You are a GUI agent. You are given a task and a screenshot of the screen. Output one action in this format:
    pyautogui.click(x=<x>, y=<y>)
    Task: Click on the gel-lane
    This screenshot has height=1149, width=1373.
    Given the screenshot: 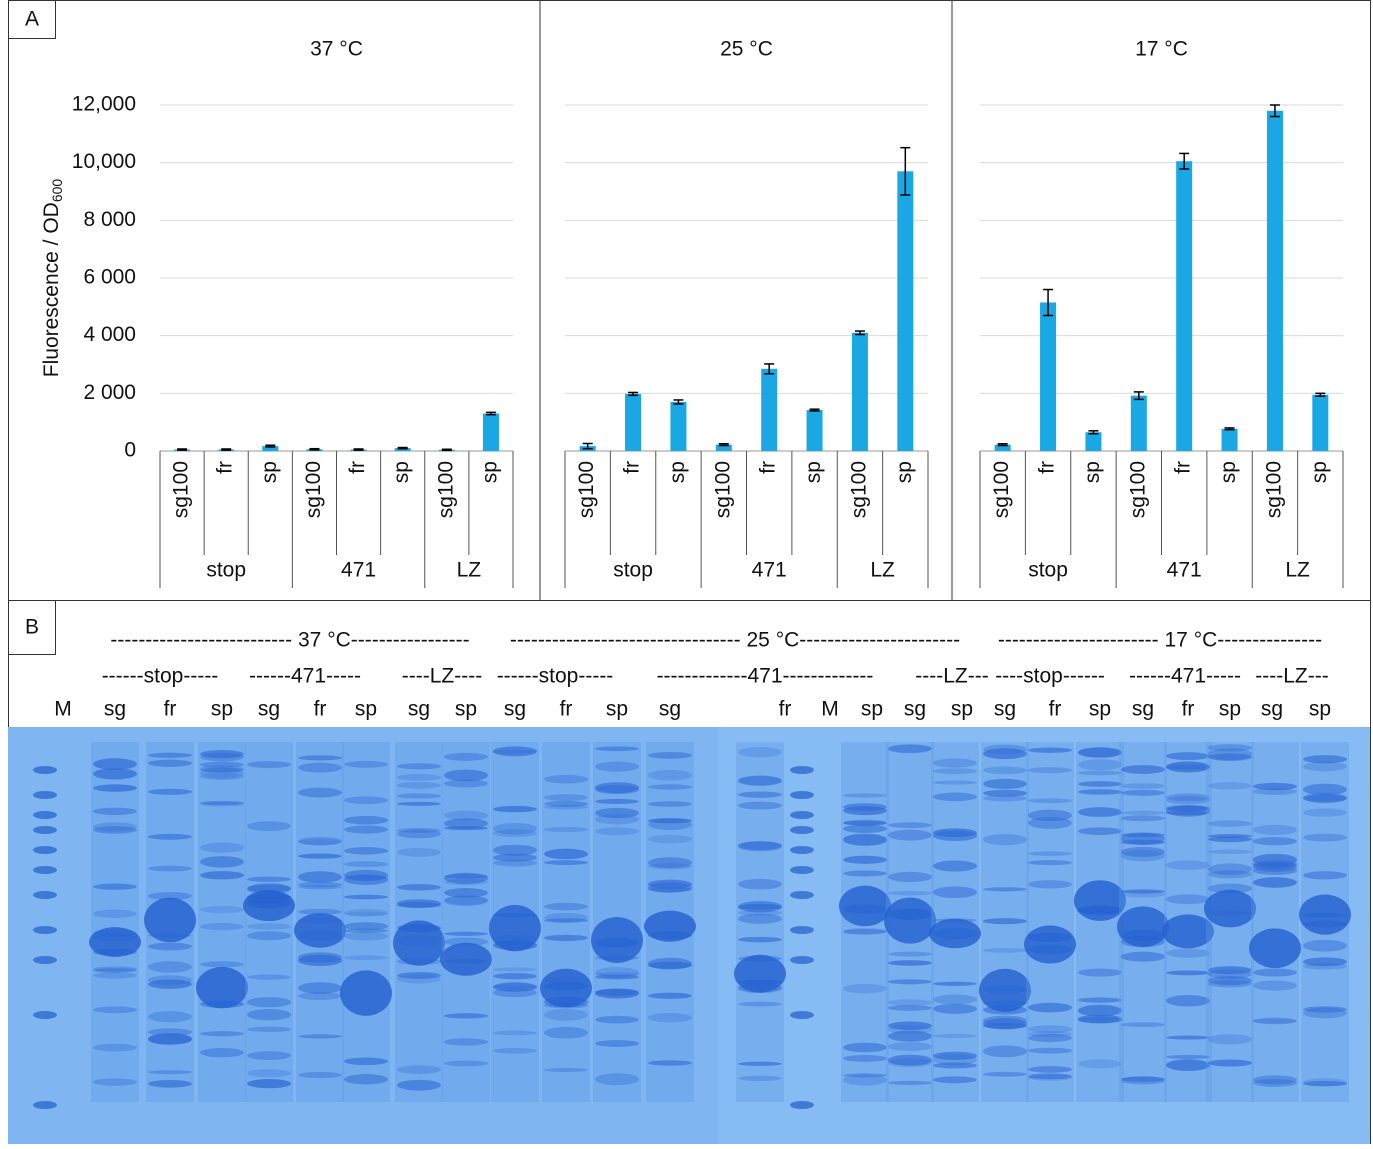 What is the action you would take?
    pyautogui.click(x=1050, y=922)
    